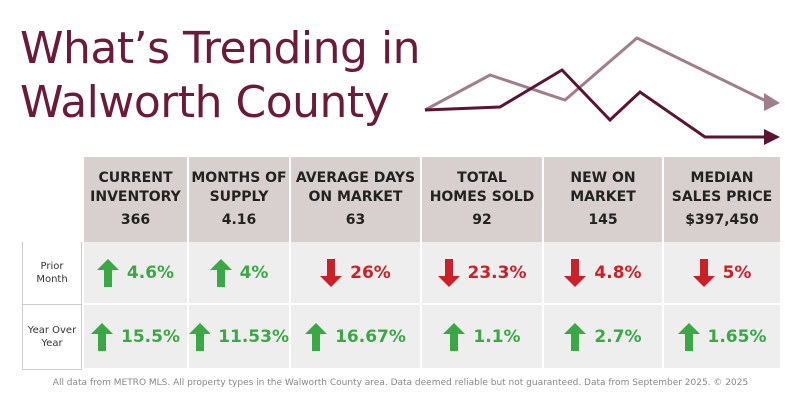 This screenshot has width=801, height=402. I want to click on cell: 26%, so click(354, 273).